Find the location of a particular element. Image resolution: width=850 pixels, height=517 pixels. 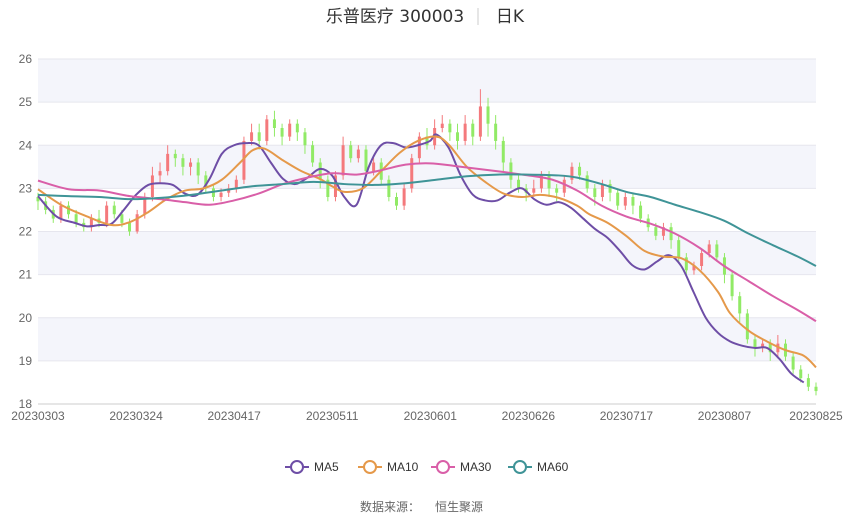

y-tick-label: 19 is located at coordinates (26, 361).